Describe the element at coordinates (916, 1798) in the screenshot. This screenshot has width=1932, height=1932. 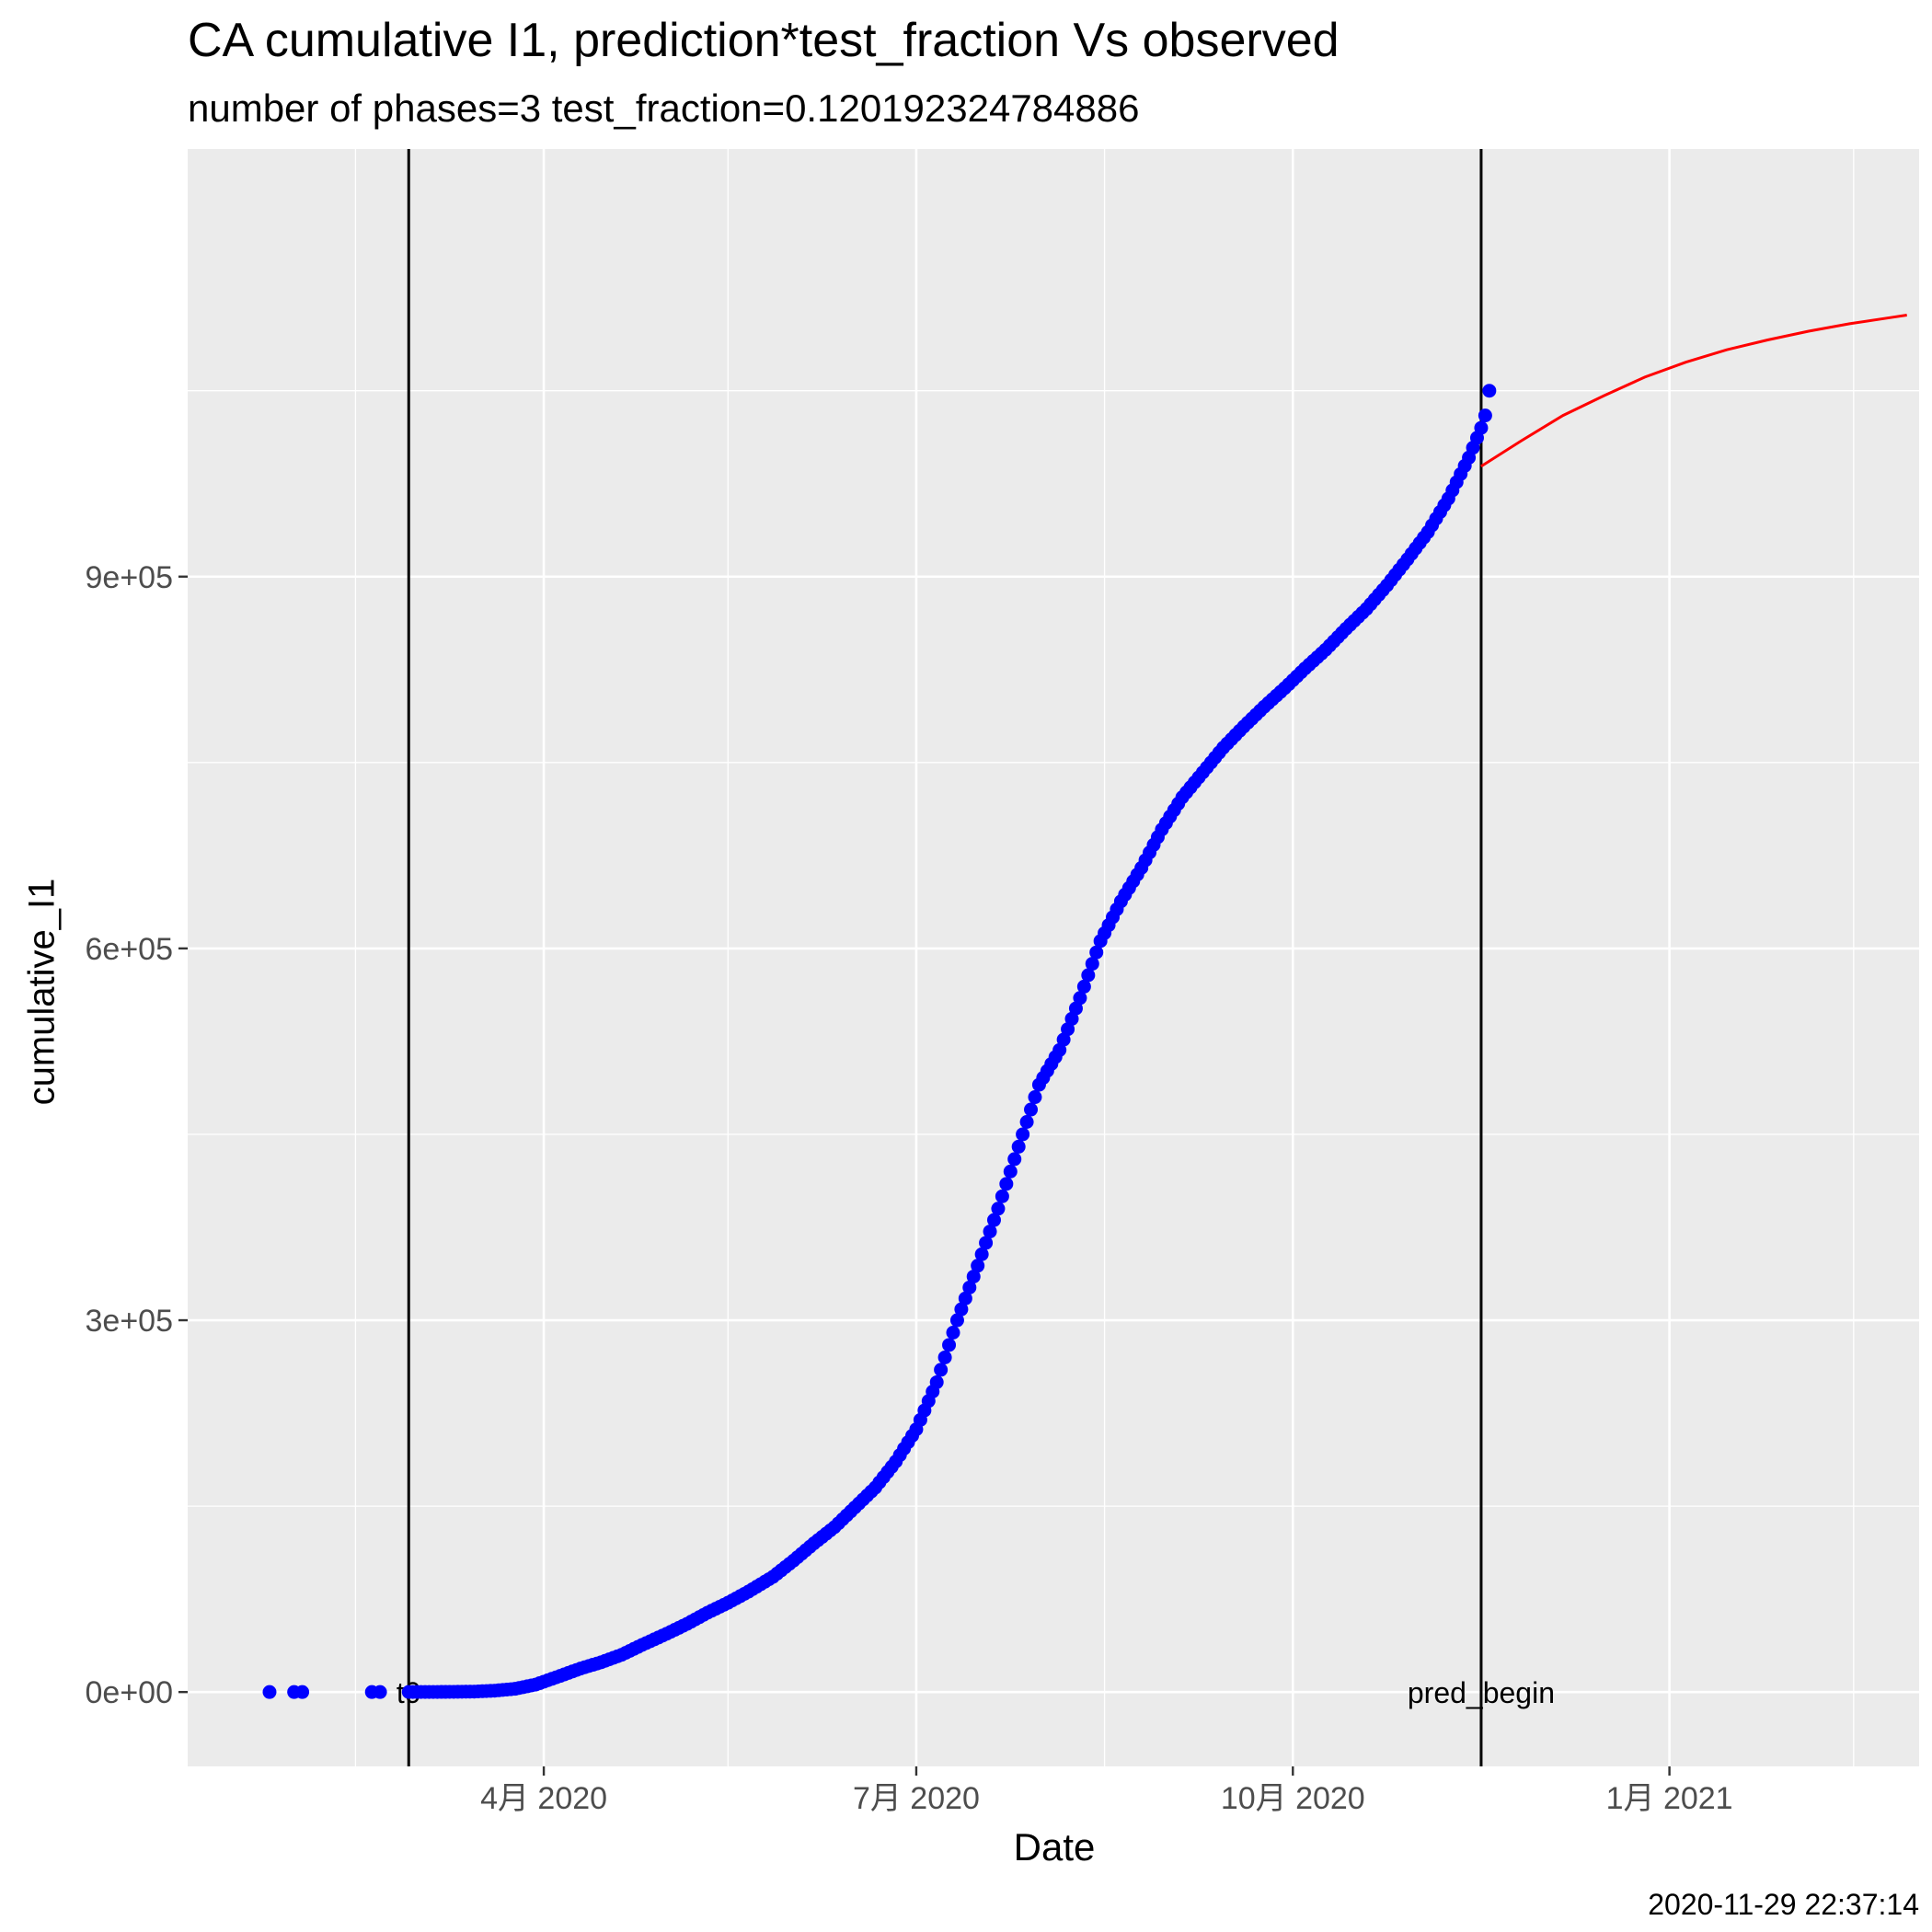
I see `x-tick-label: 7月 2020` at that location.